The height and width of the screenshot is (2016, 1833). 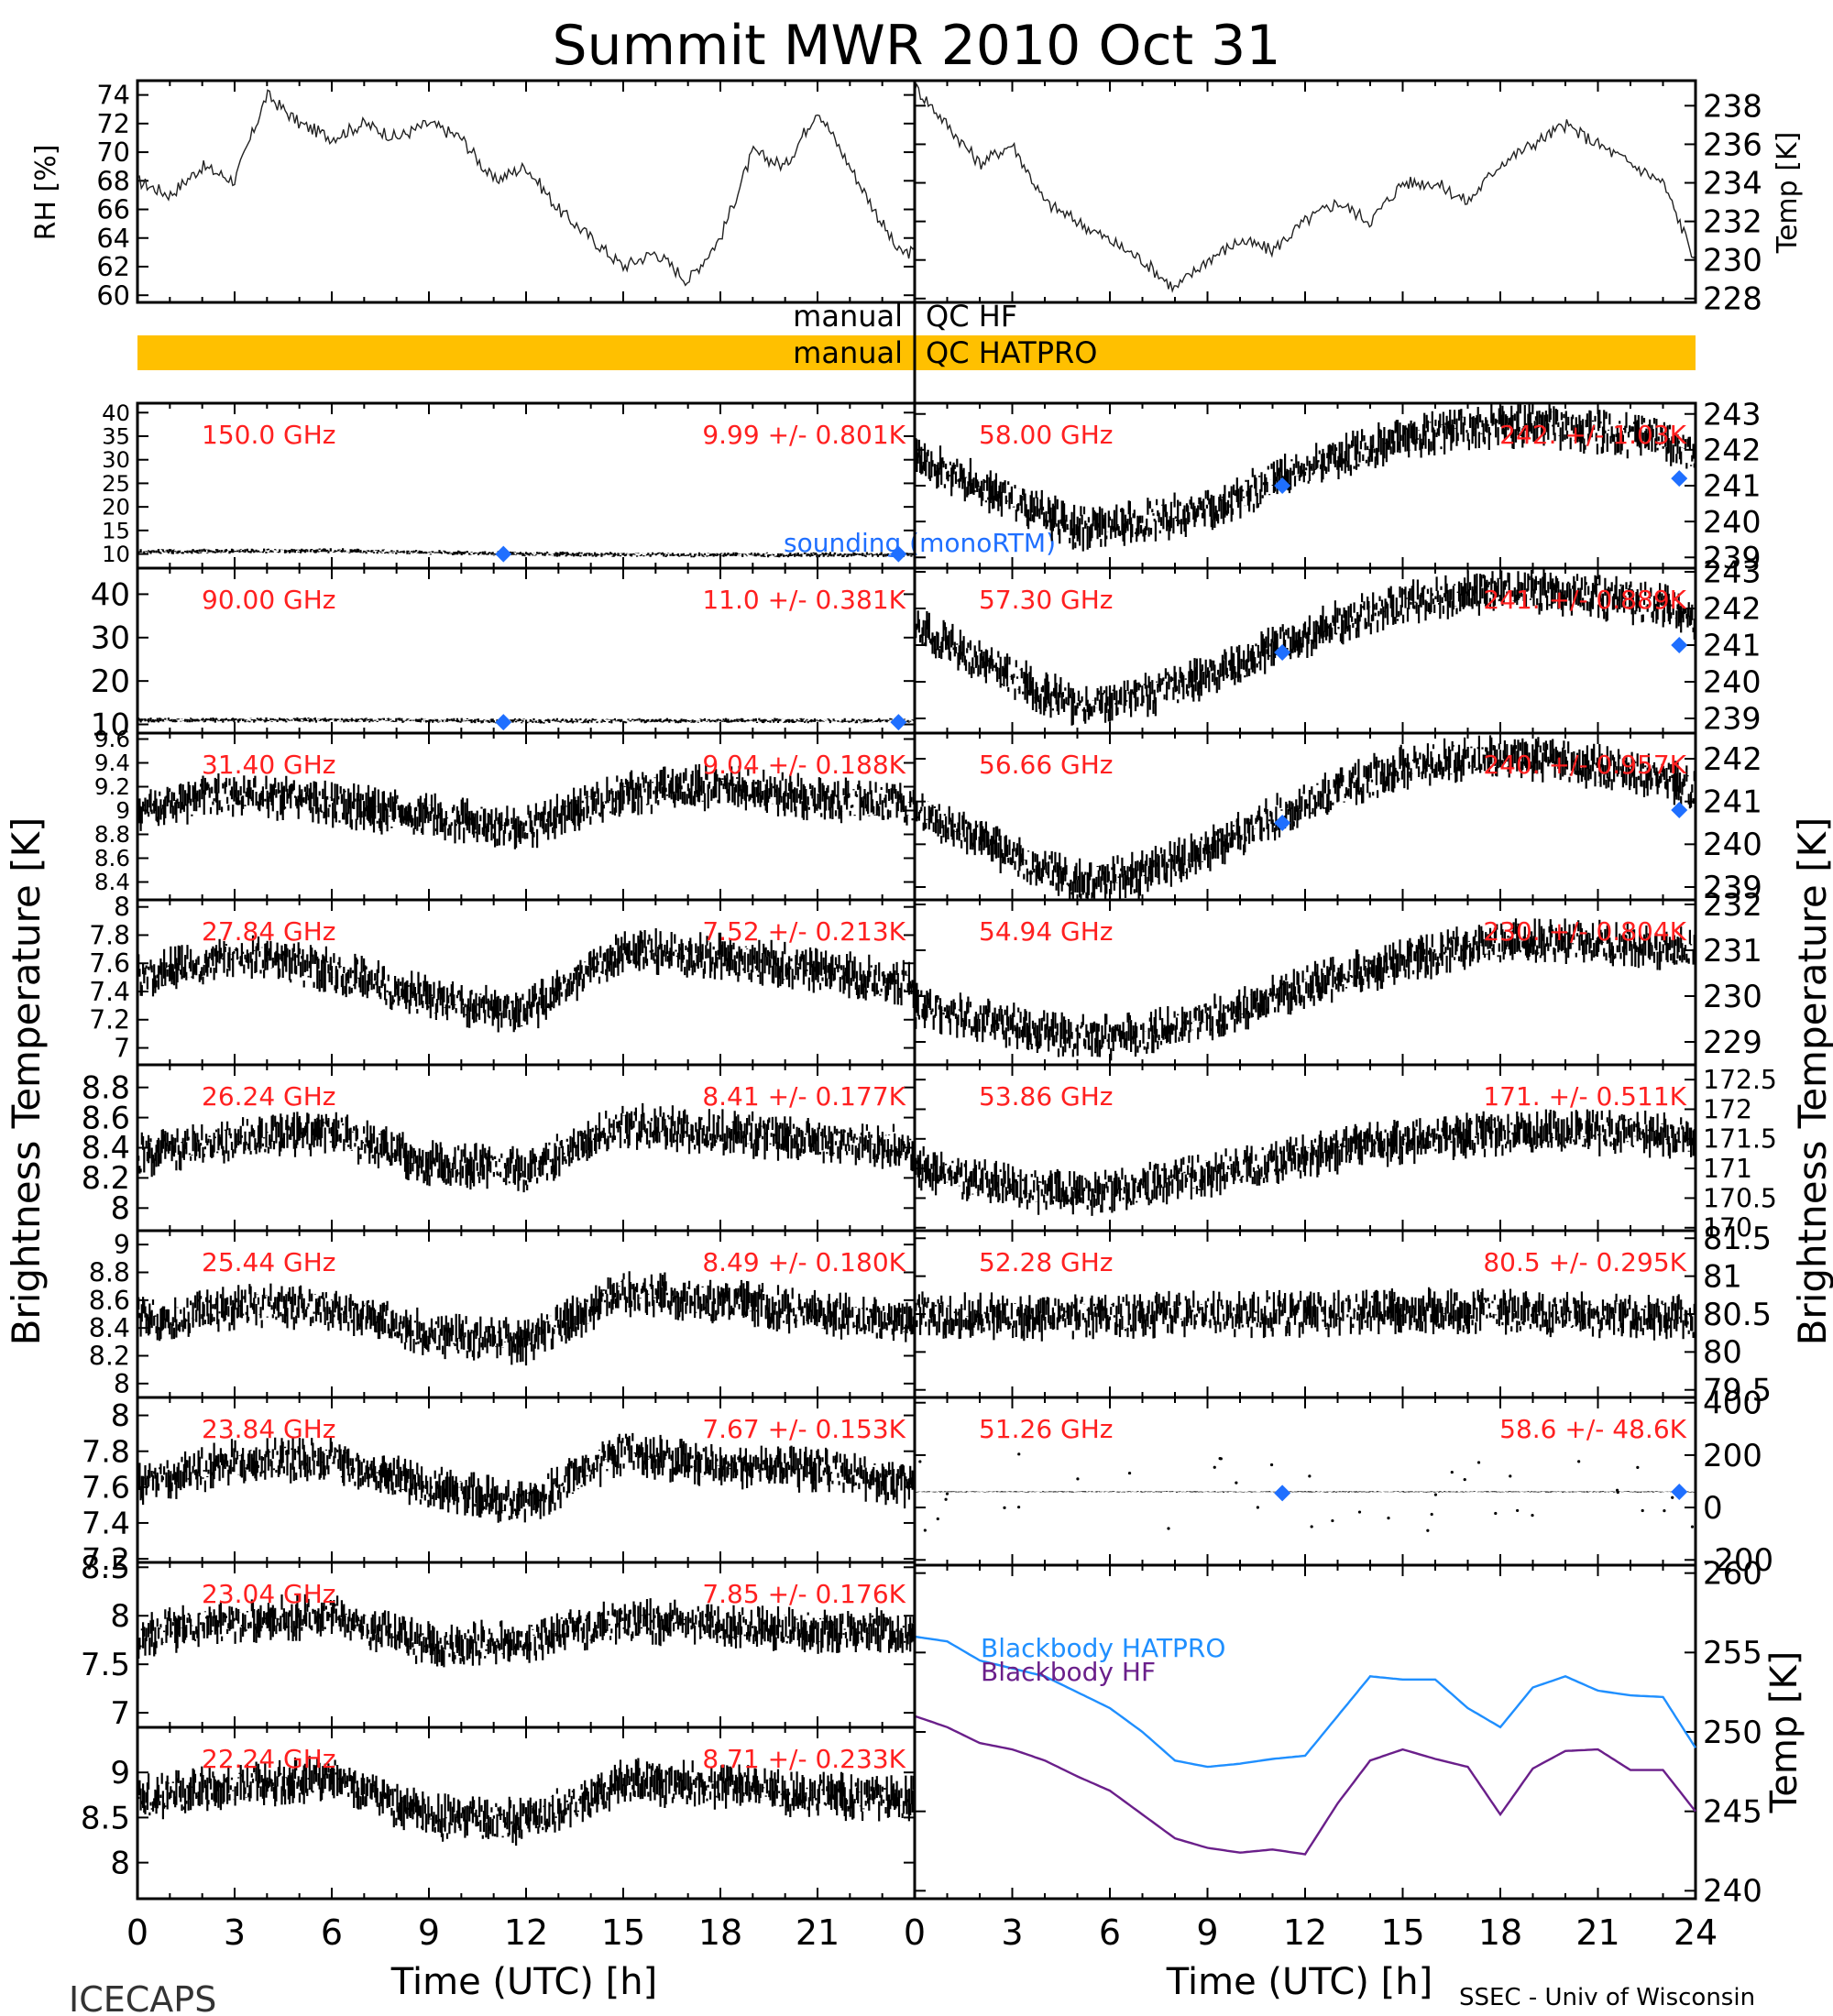 What do you see at coordinates (1740, 1139) in the screenshot?
I see `y-tick-label: 171.5` at bounding box center [1740, 1139].